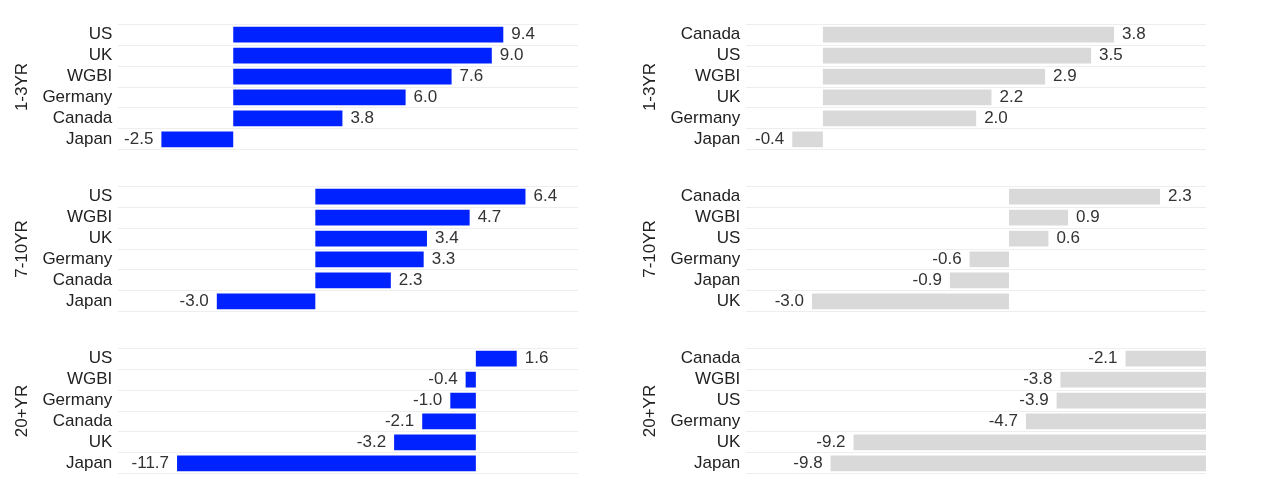 This screenshot has height=492, width=1264. Describe the element at coordinates (536, 358) in the screenshot. I see `data-label: 1.6` at that location.